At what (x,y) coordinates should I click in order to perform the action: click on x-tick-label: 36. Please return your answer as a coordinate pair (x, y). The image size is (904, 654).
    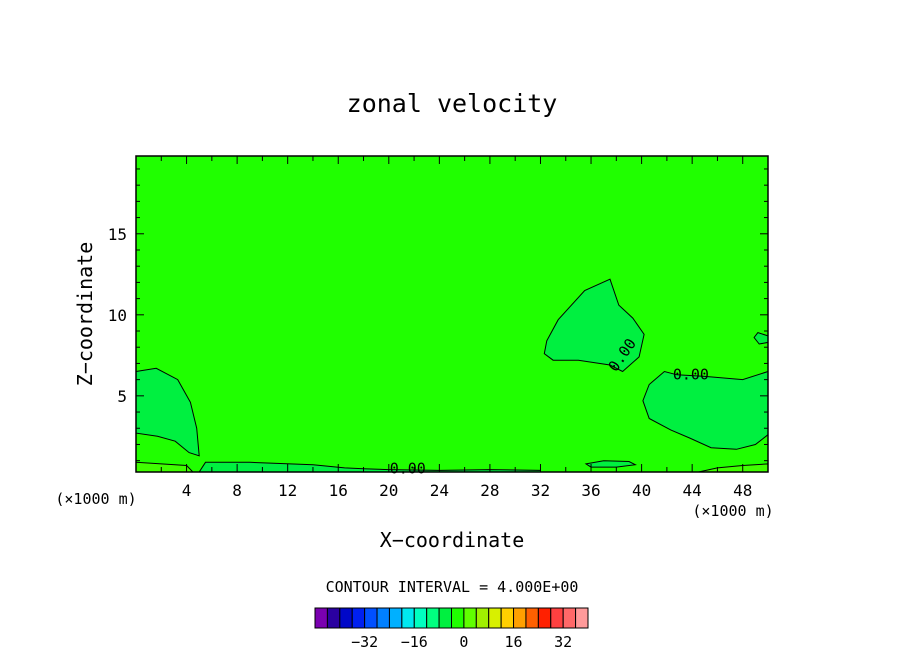
    Looking at the image, I should click on (590, 490).